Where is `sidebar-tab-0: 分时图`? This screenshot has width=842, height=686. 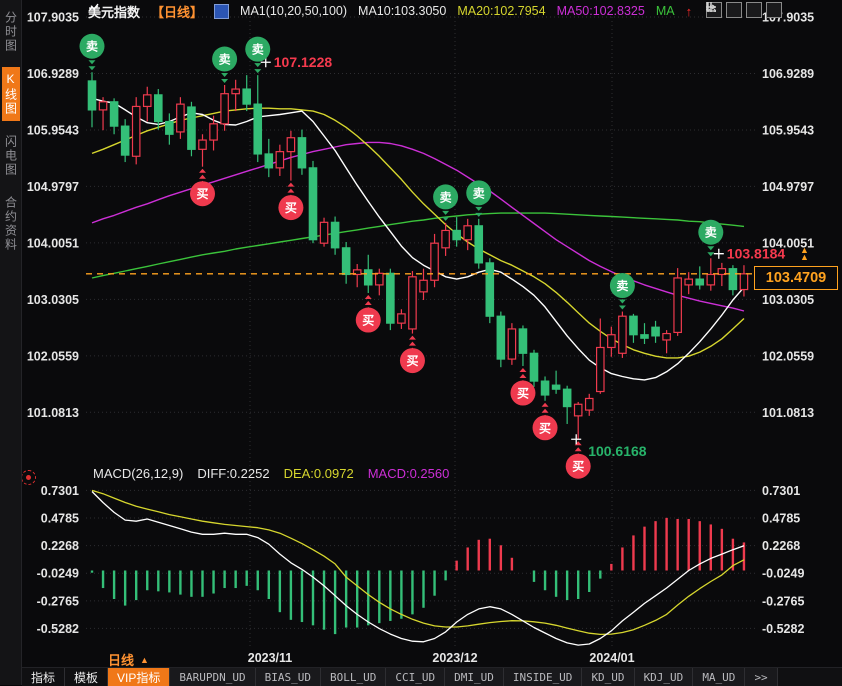
sidebar-tab-0: 分时图 is located at coordinates (10, 32).